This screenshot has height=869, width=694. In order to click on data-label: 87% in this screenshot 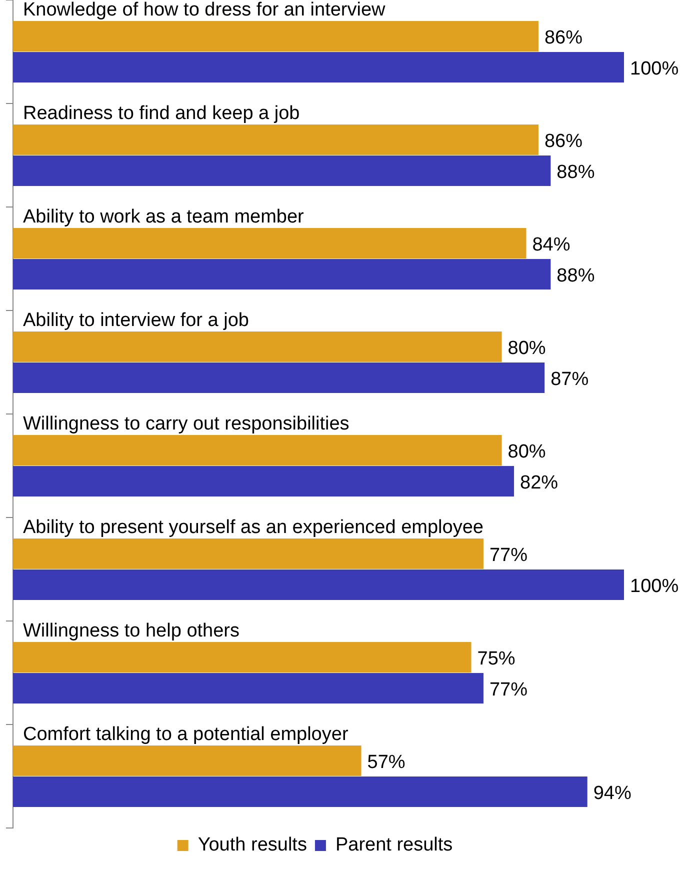, I will do `click(569, 379)`.